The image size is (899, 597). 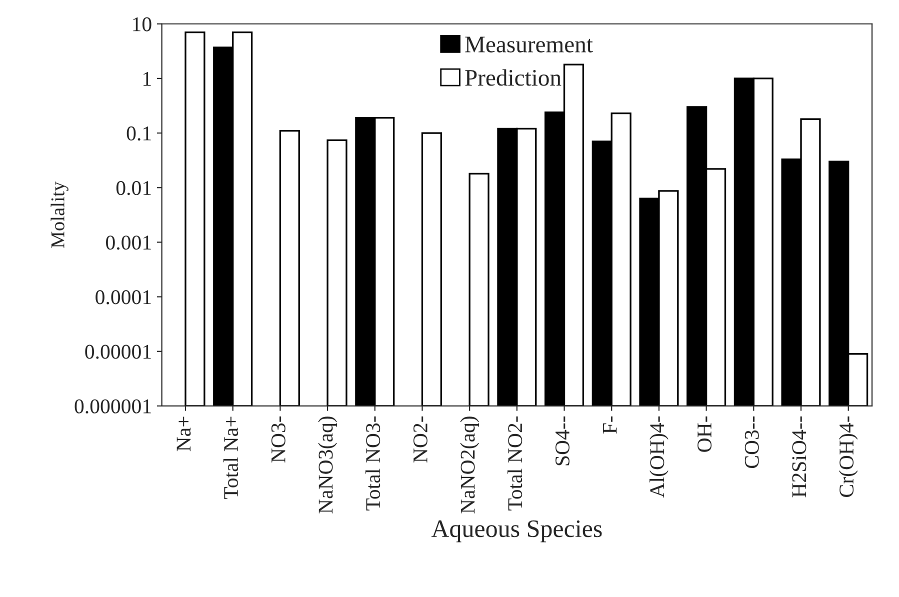 What do you see at coordinates (751, 442) in the screenshot?
I see `x-tick-label: CO3--` at bounding box center [751, 442].